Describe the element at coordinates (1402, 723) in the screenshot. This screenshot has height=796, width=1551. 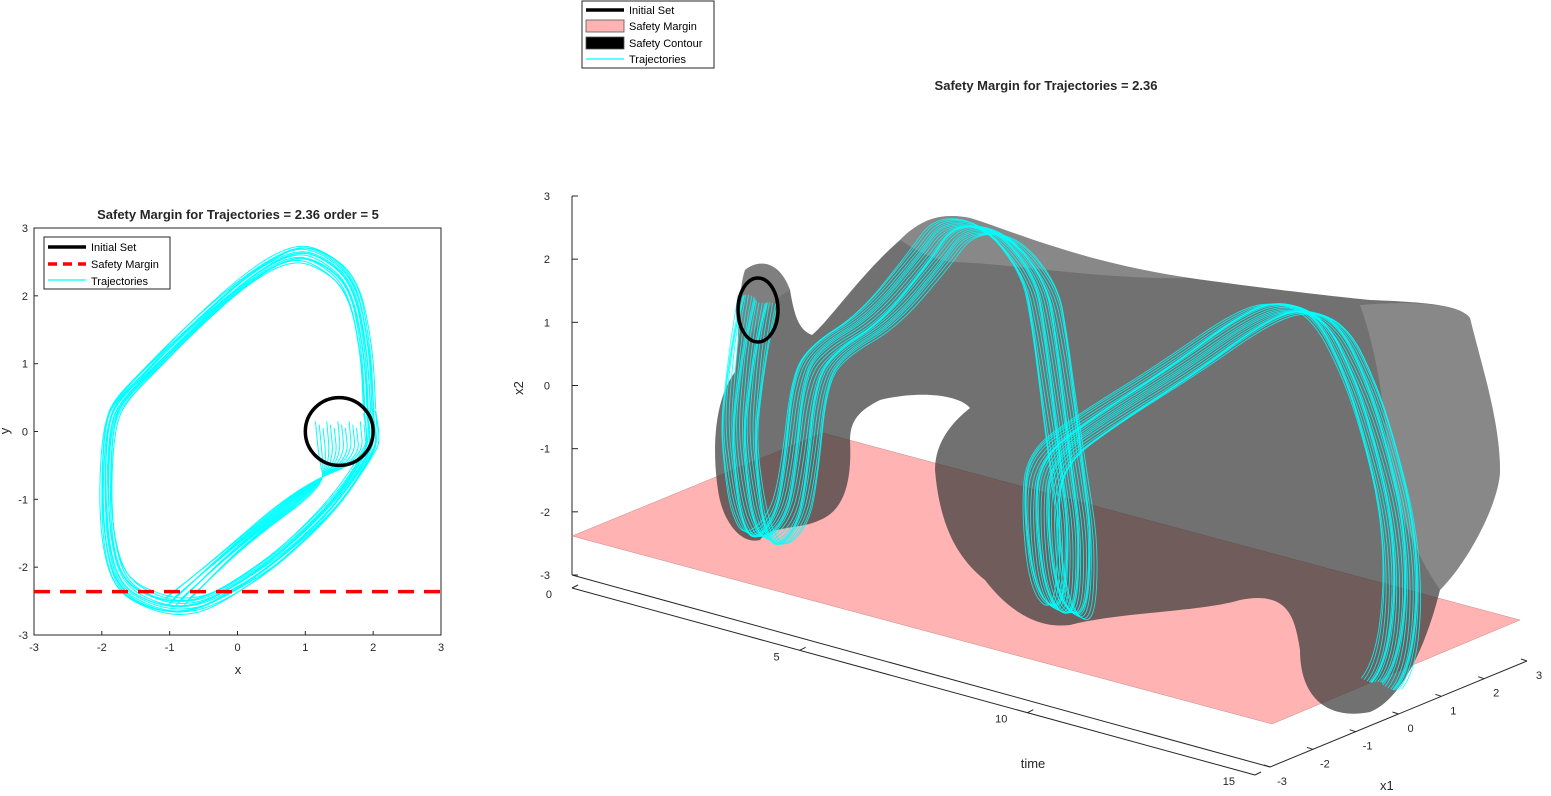
I see `x1-axis-ticks: -3 -2 -1 0 1 2 3` at that location.